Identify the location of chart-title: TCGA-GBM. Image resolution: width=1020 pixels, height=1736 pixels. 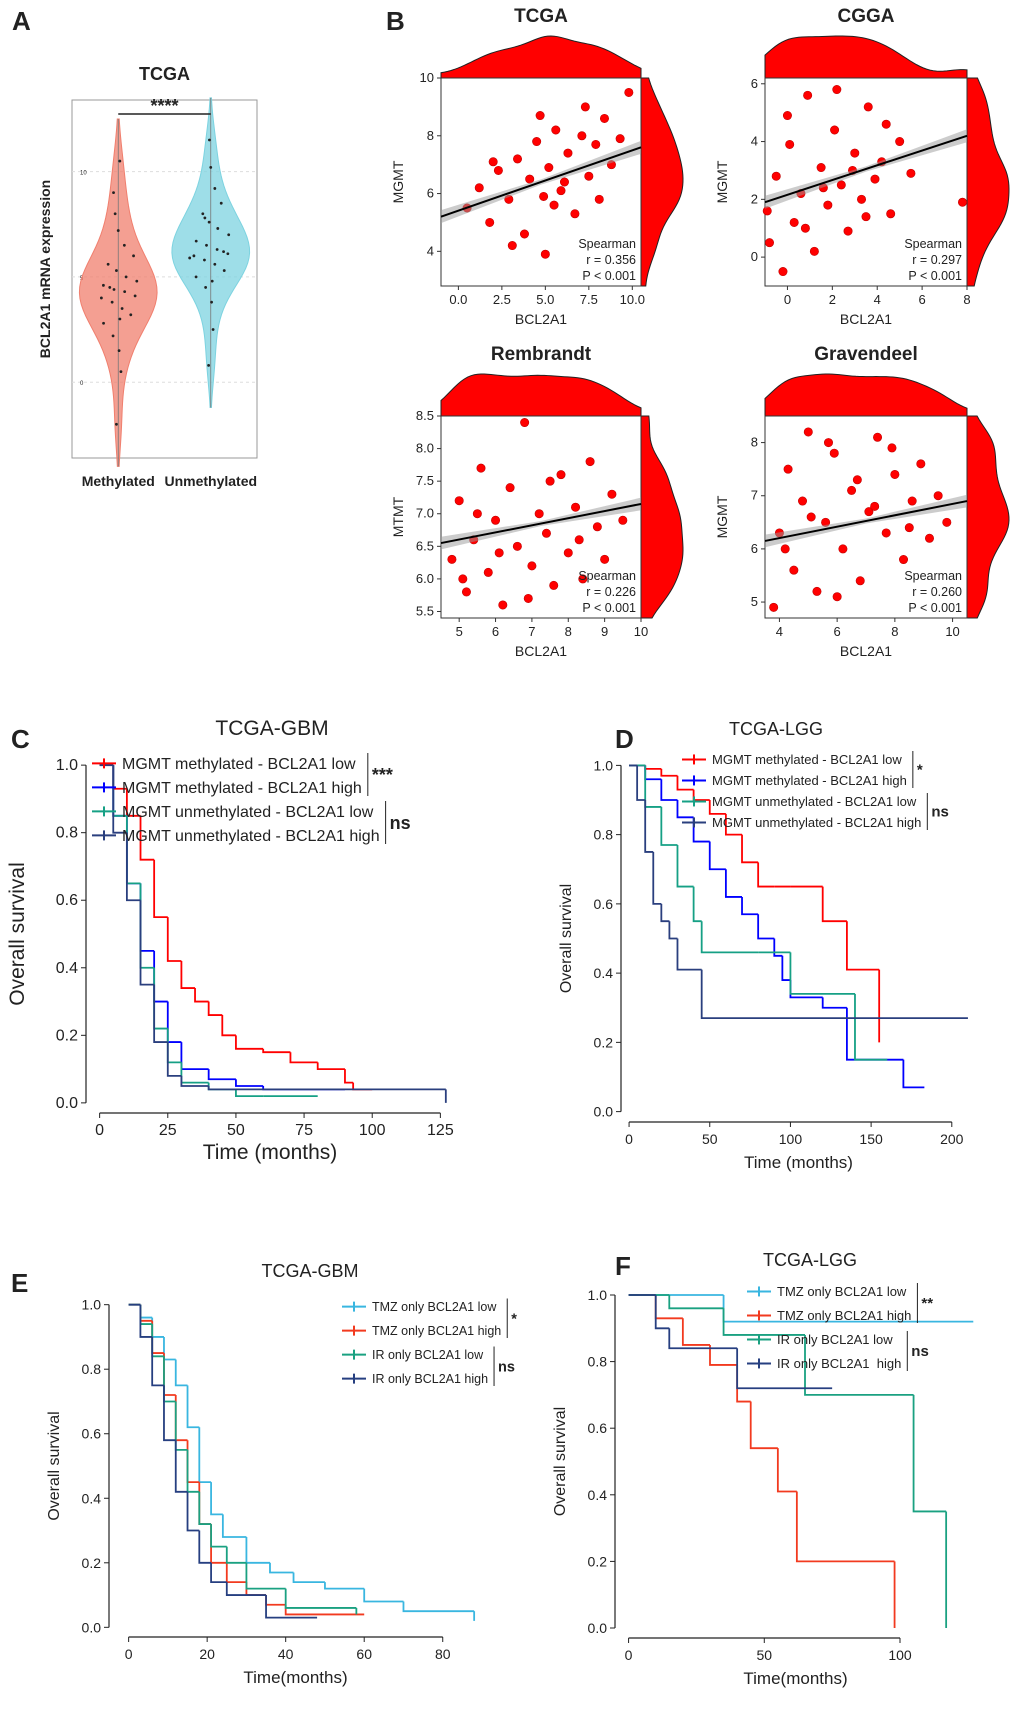
(271, 728).